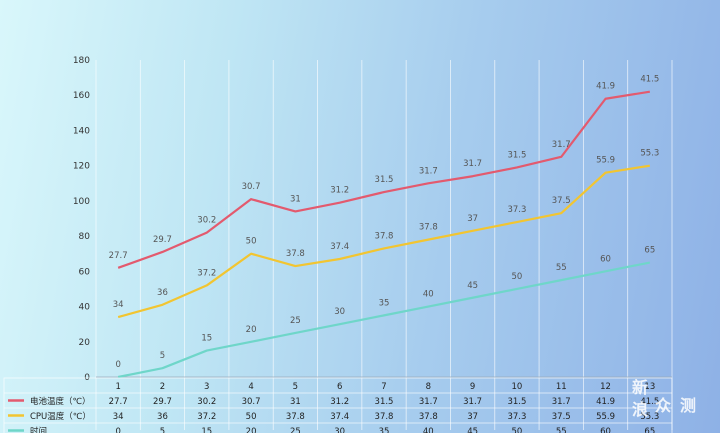  Describe the element at coordinates (206, 221) in the screenshot. I see `data-label: 30.2` at that location.